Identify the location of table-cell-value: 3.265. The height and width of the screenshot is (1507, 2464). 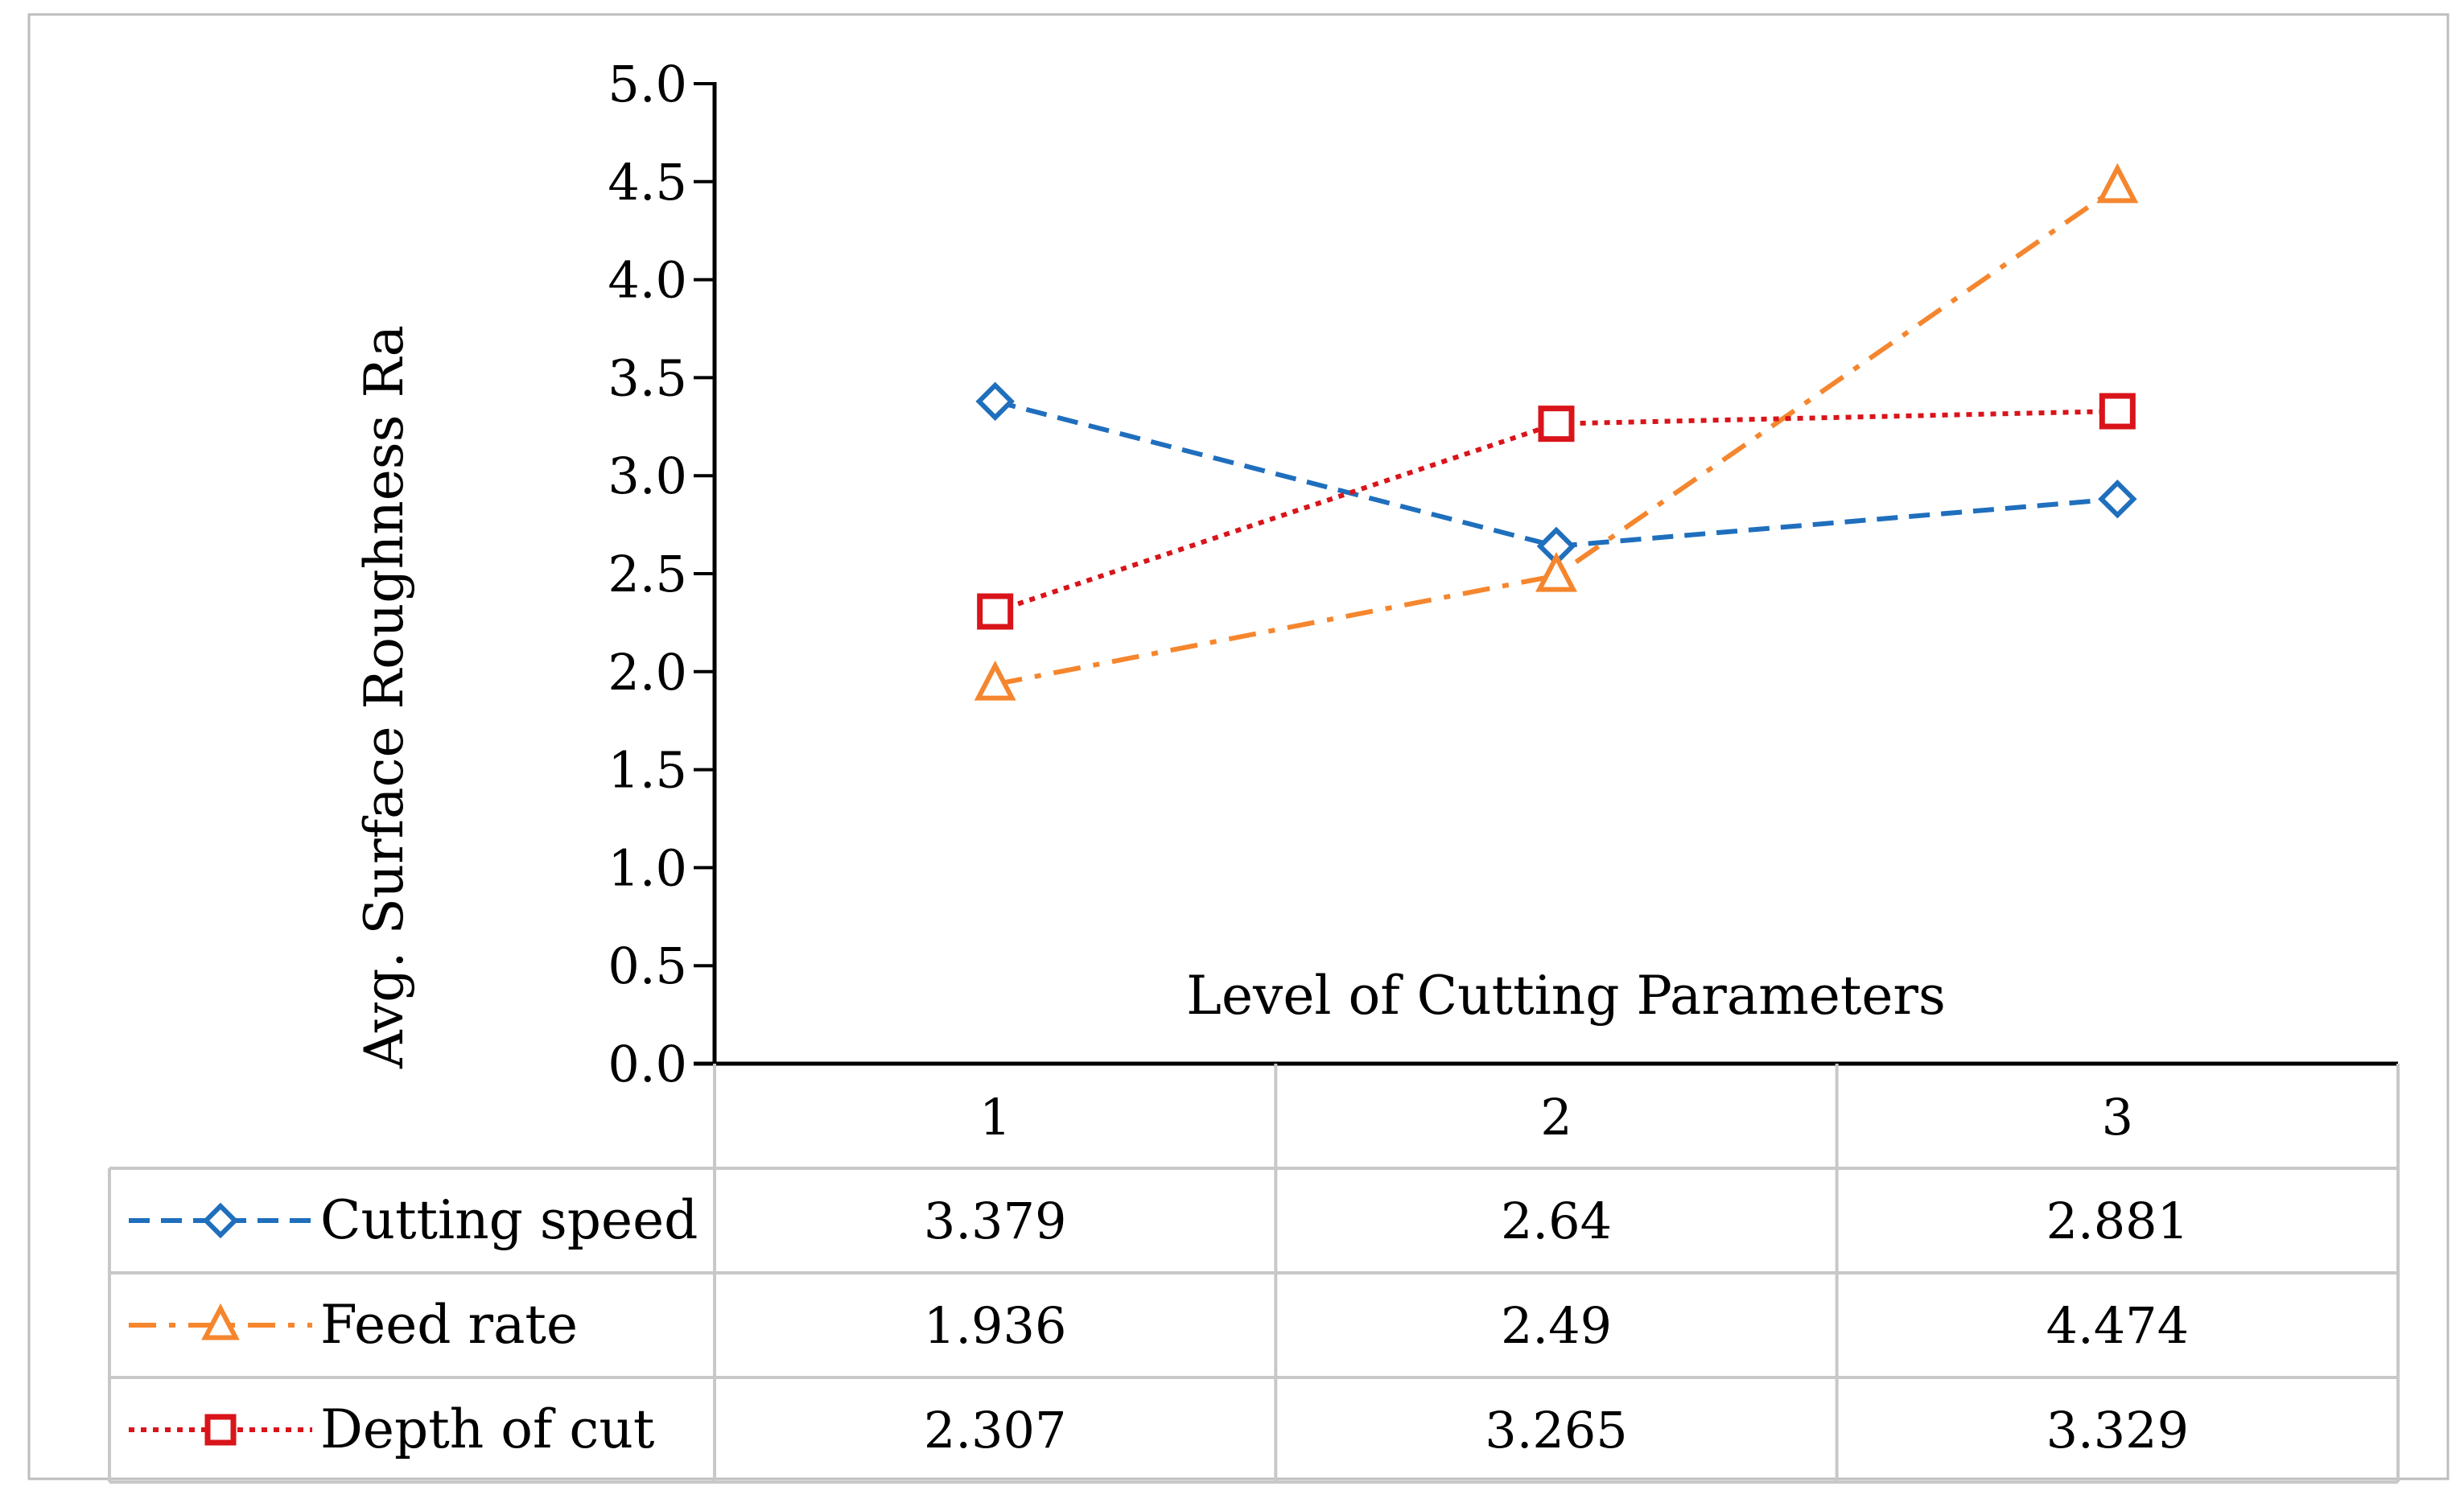
(1556, 1430).